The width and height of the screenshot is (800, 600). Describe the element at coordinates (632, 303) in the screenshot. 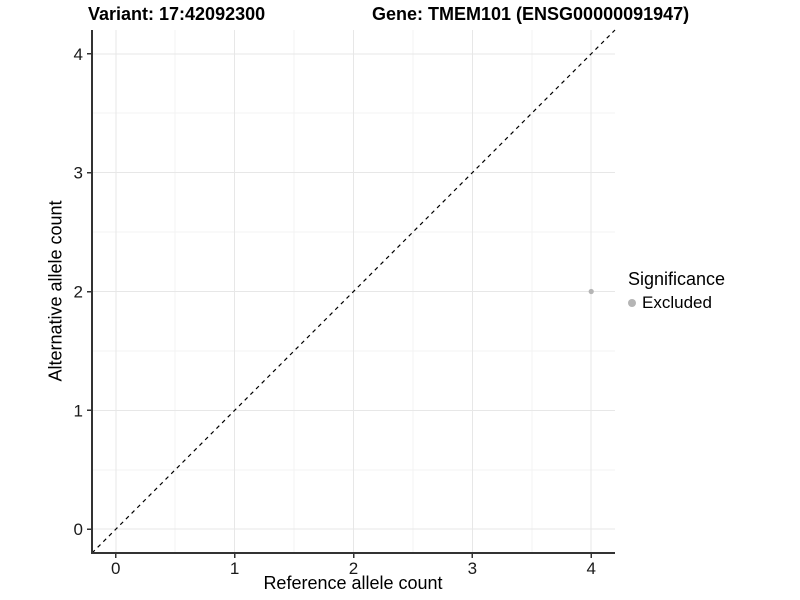

I see `excluded-point-icon` at that location.